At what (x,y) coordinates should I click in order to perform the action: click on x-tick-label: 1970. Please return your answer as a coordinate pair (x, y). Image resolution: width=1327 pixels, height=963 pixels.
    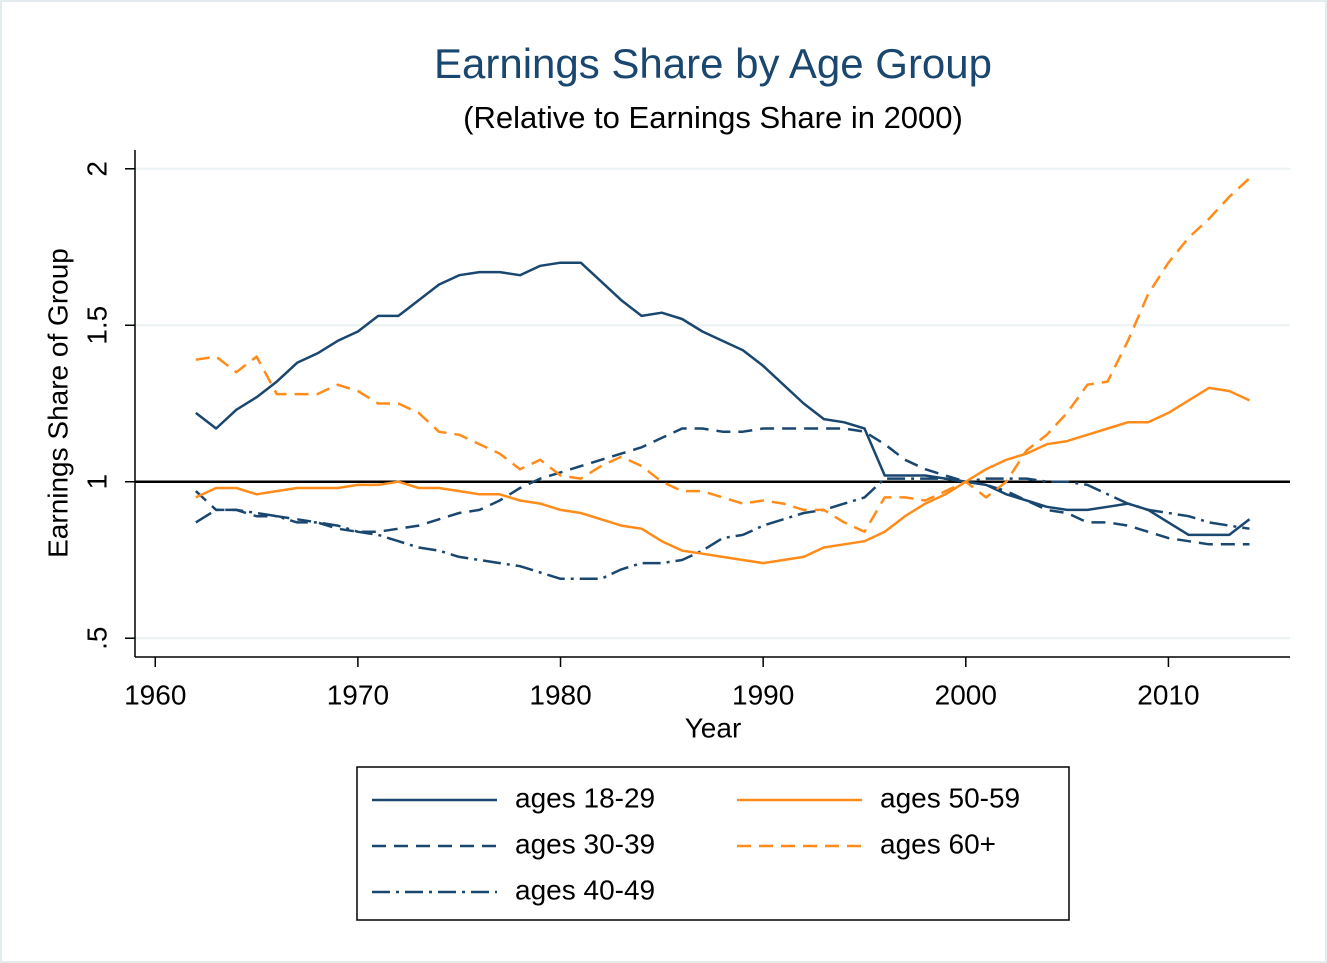
    Looking at the image, I should click on (358, 694).